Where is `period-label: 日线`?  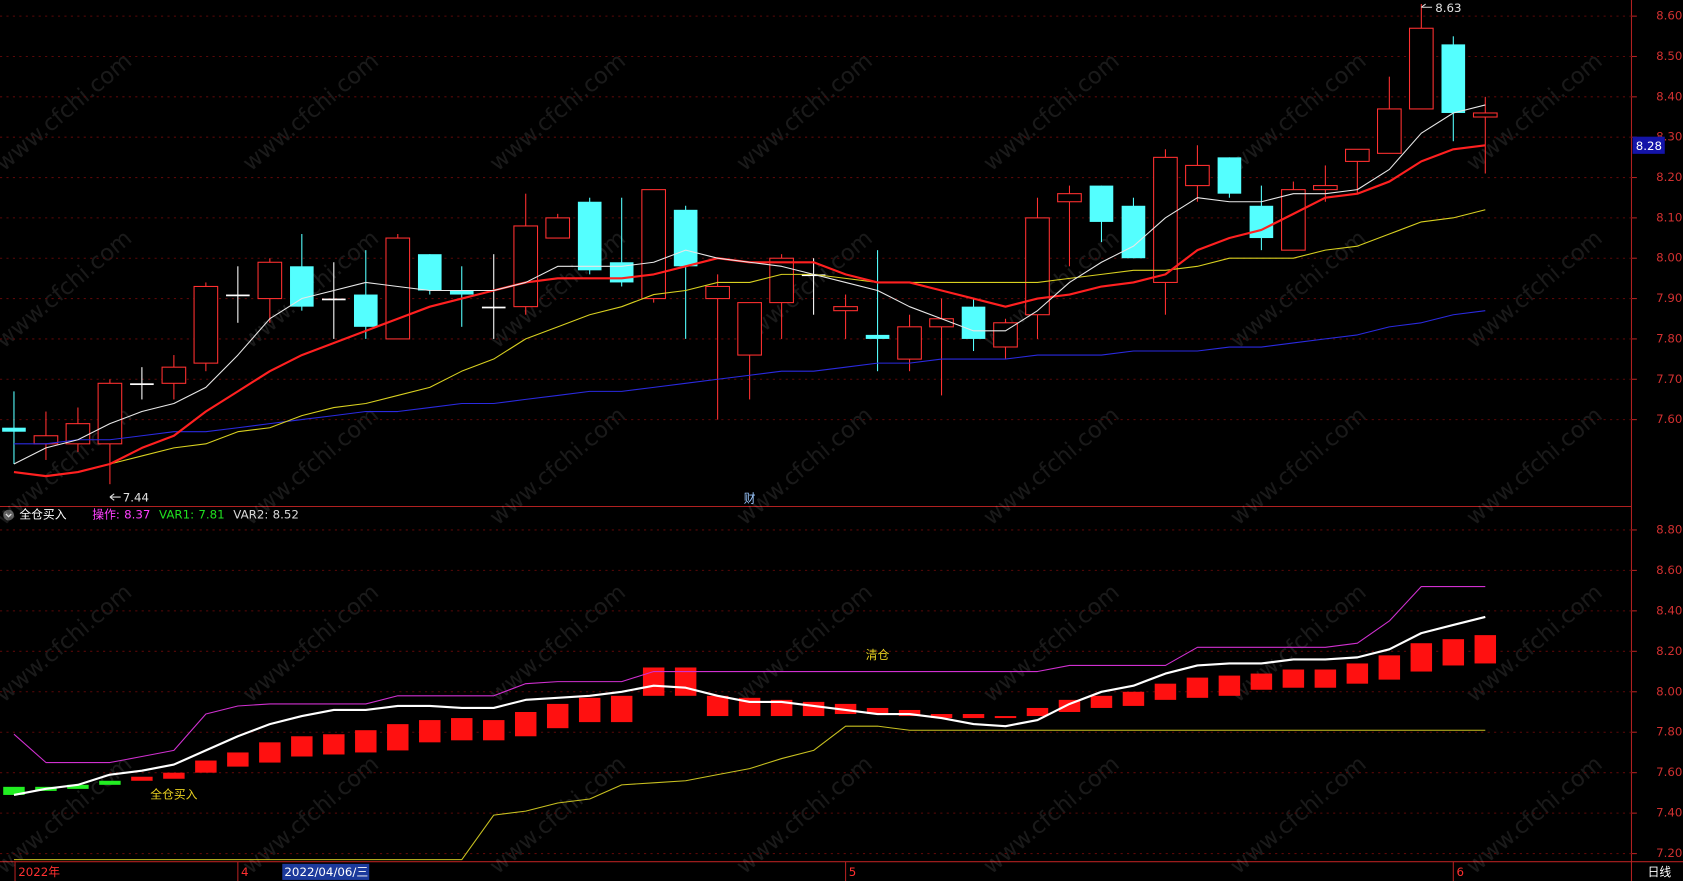
period-label: 日线 is located at coordinates (1660, 872).